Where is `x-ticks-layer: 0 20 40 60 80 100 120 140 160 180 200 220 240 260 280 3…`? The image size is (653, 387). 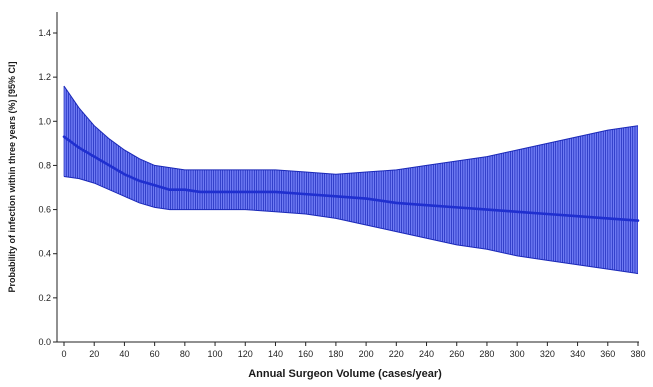 x-ticks-layer: 0 20 40 60 80 100 120 140 160 180 200 220 240 260 280 3… is located at coordinates (353, 350).